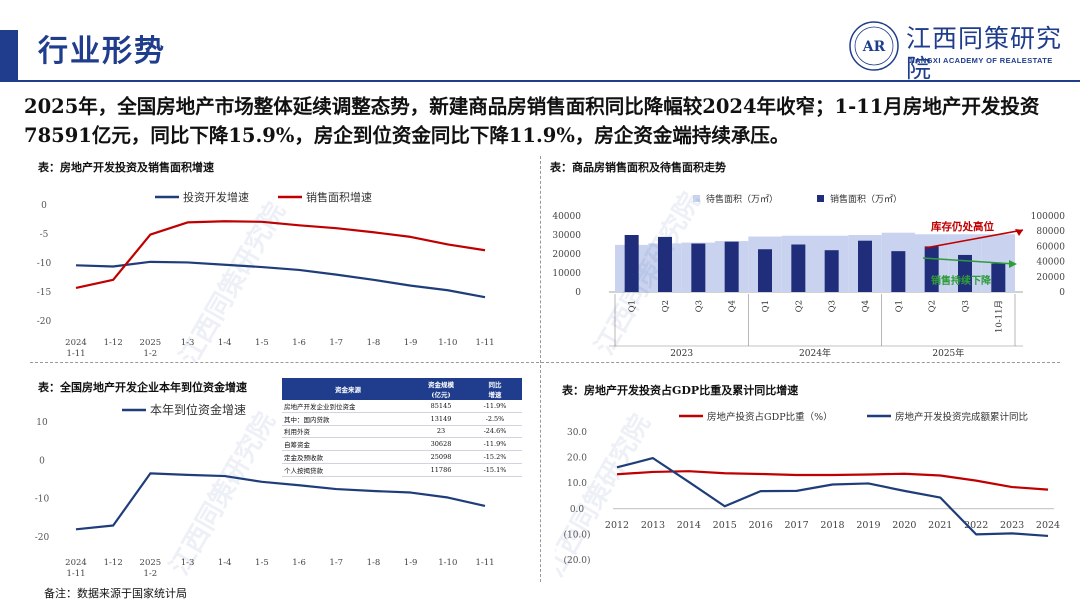 Image resolution: width=1080 pixels, height=608 pixels. I want to click on x-tick-label: 2019, so click(868, 525).